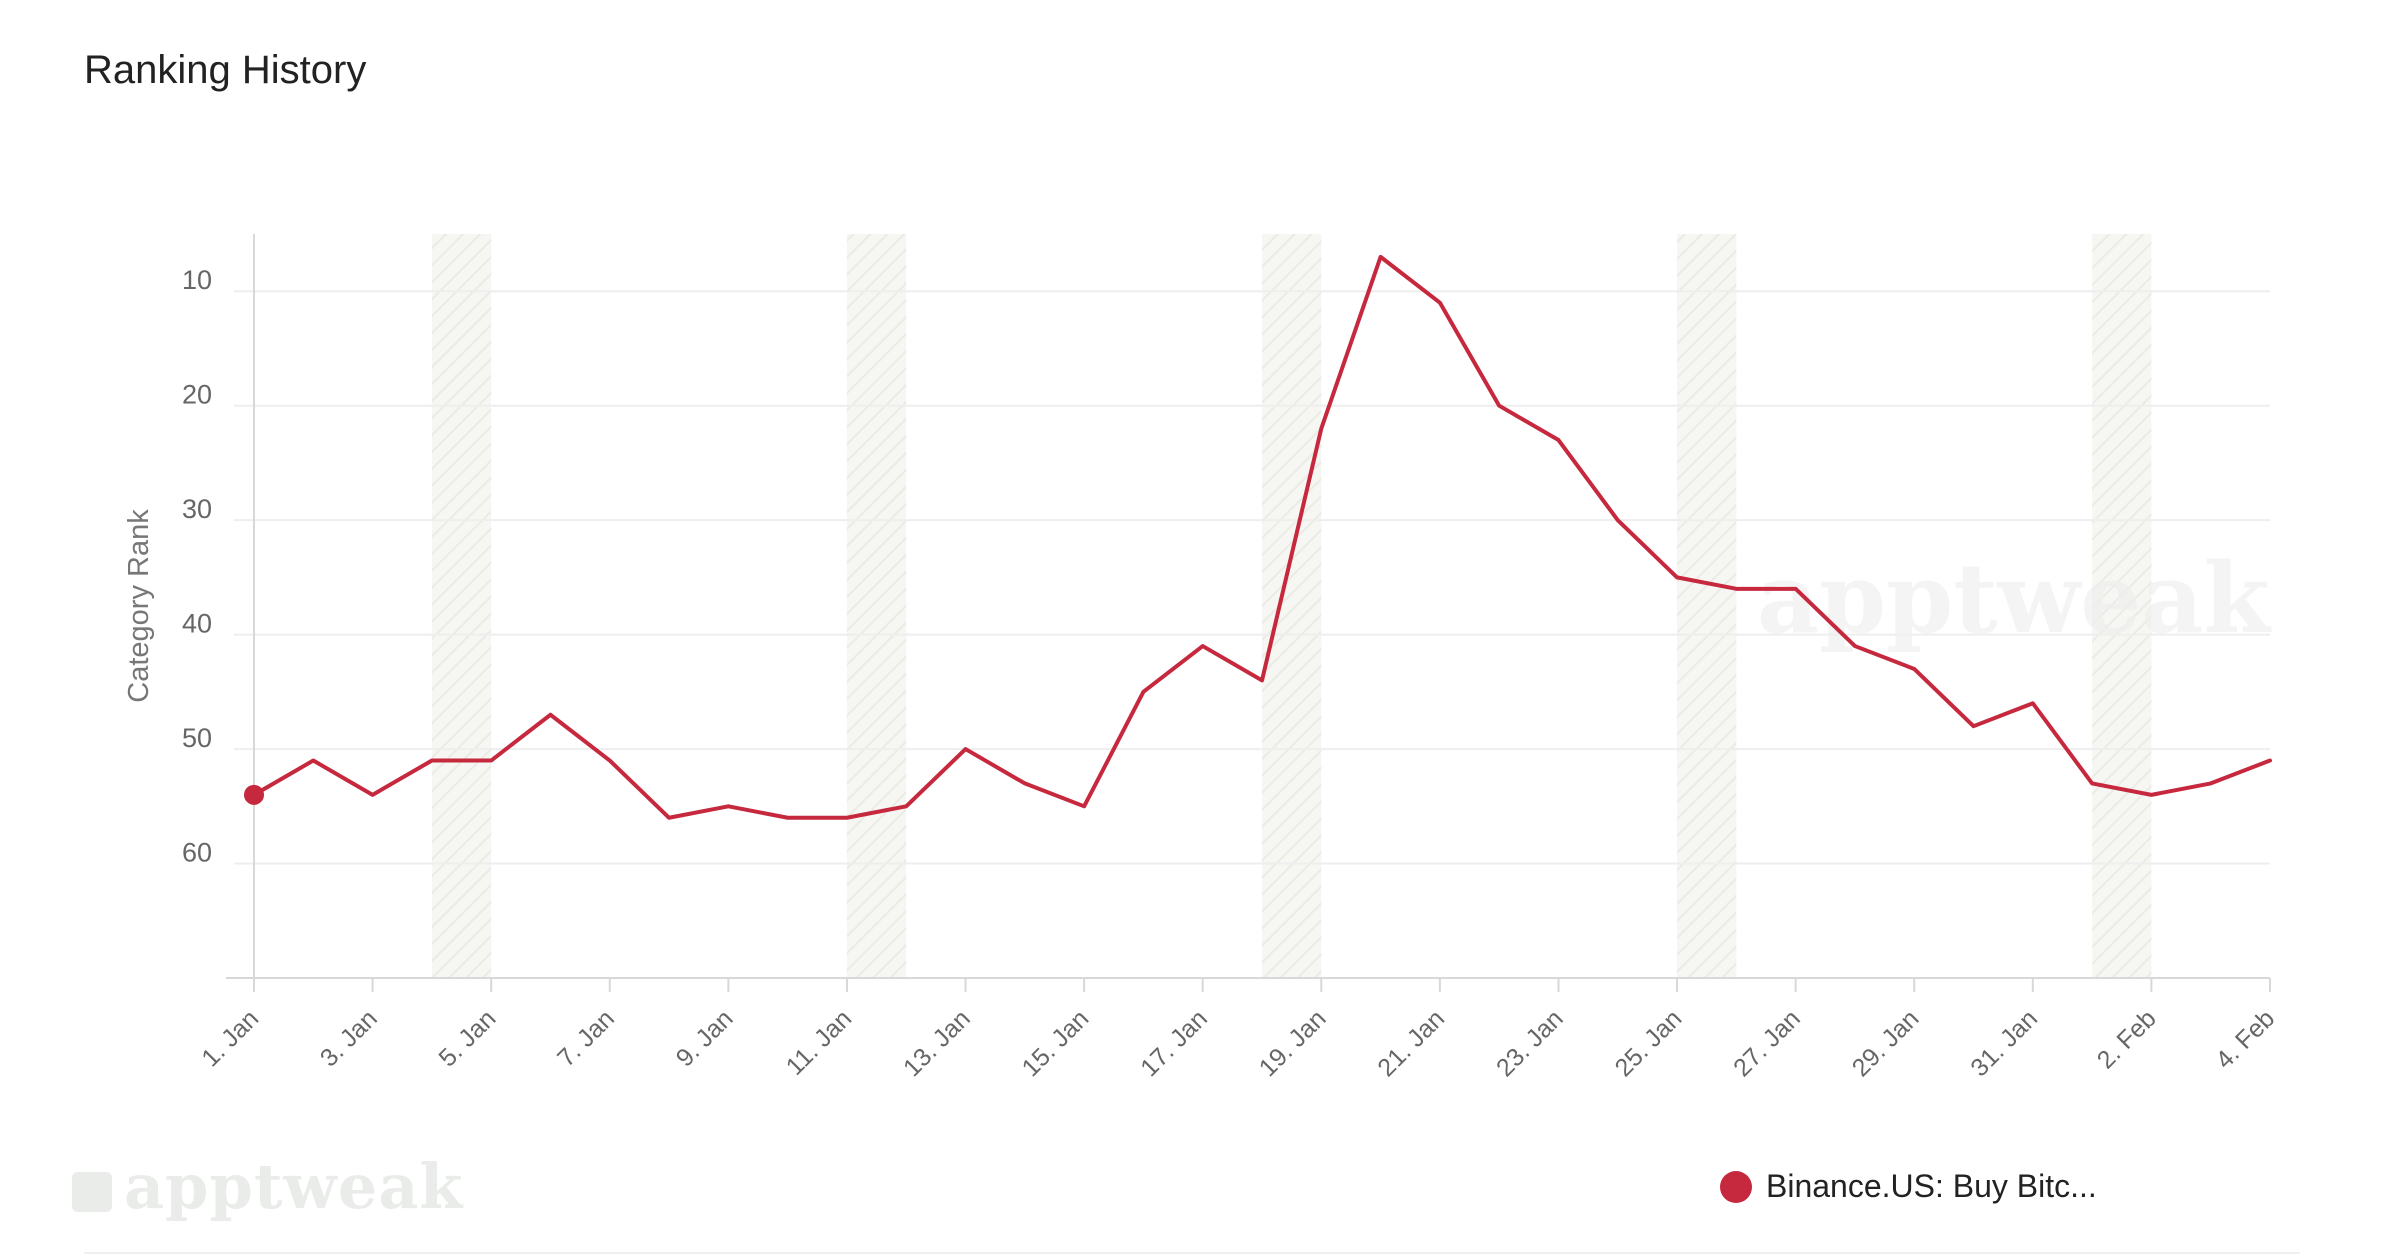 The image size is (2400, 1260). Describe the element at coordinates (937, 1043) in the screenshot. I see `x-tick-label: 13. Jan` at that location.